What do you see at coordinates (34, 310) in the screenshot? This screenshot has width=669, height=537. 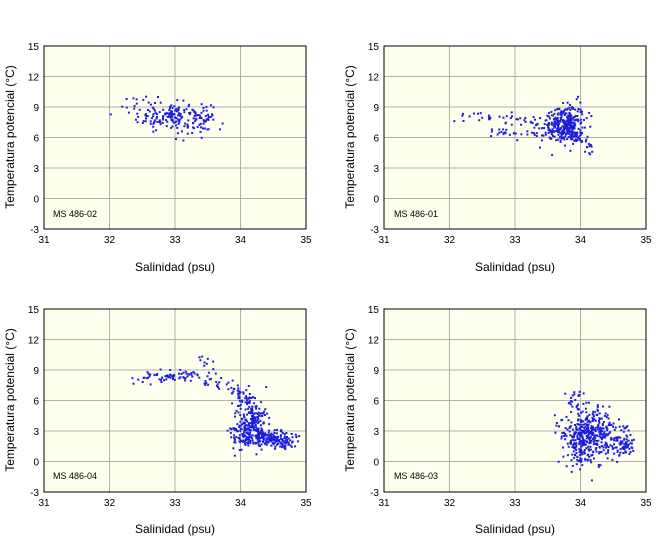 I see `y-tick-label: 15` at bounding box center [34, 310].